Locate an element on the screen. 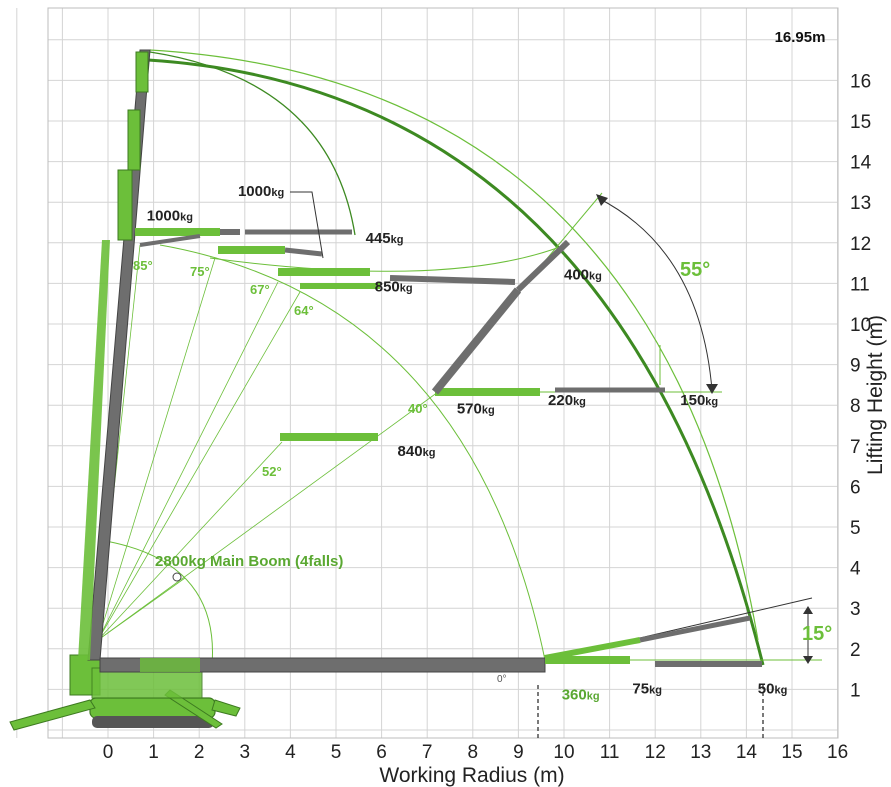 The width and height of the screenshot is (891, 787). main-boom-vertical is located at coordinates (114, 355).